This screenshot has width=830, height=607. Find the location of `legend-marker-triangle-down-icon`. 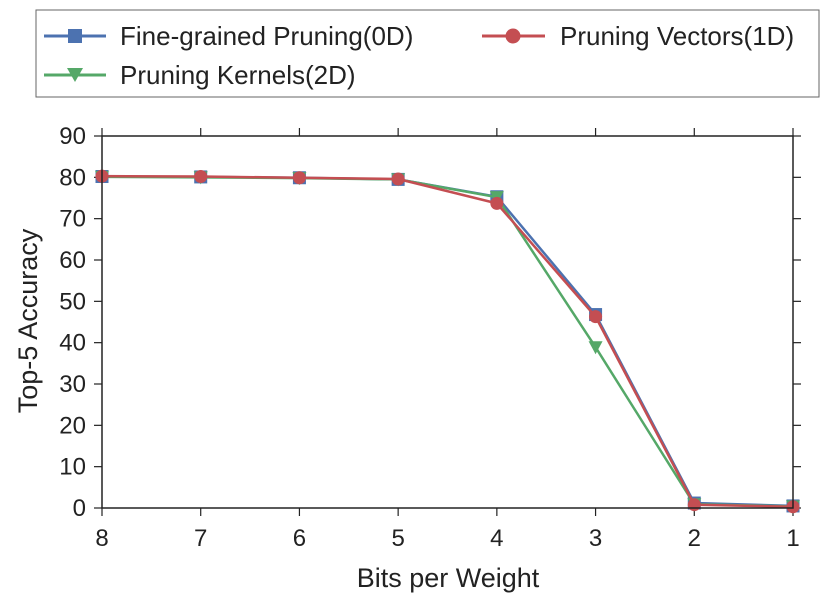

legend-marker-triangle-down-icon is located at coordinates (75, 75).